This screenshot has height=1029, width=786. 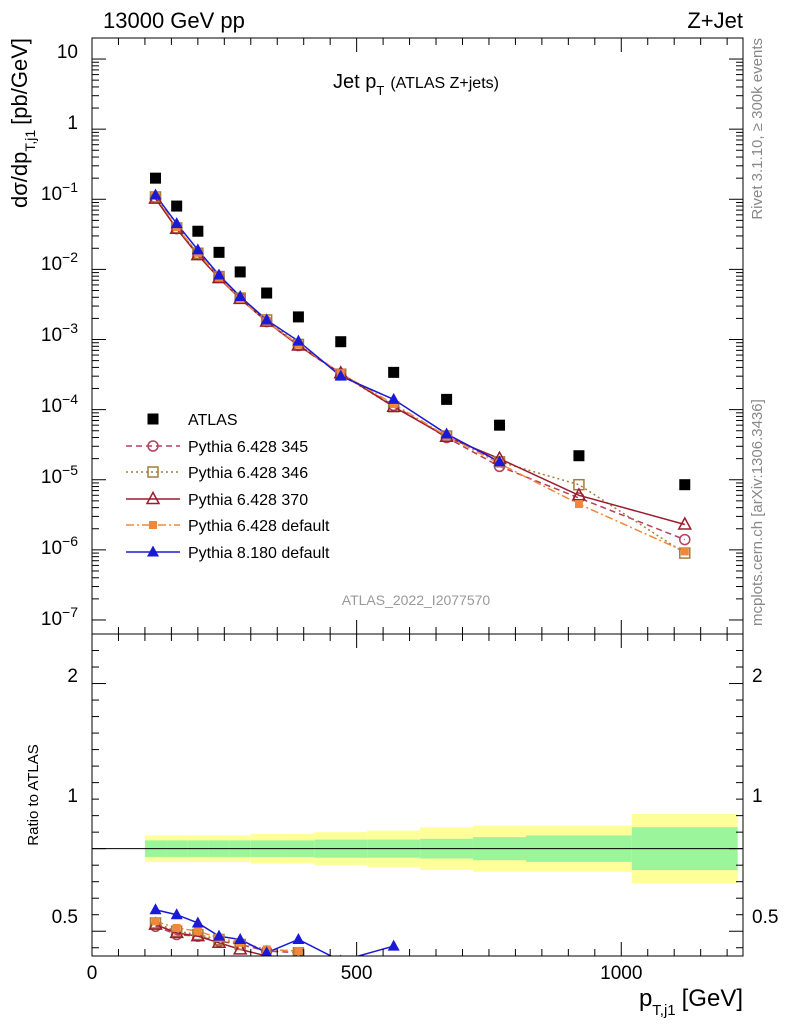 I want to click on x-tick-label-500: 500, so click(x=357, y=973).